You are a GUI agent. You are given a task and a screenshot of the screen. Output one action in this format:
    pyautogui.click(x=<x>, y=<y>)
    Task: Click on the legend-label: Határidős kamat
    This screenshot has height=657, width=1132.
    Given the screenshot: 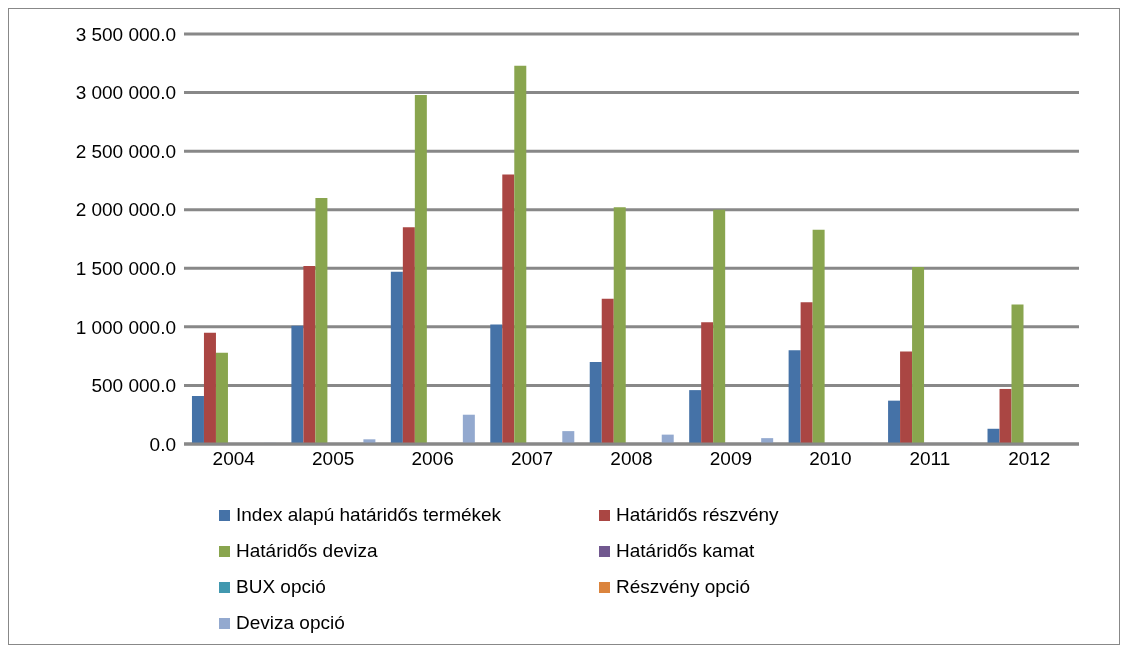 What is the action you would take?
    pyautogui.click(x=685, y=551)
    